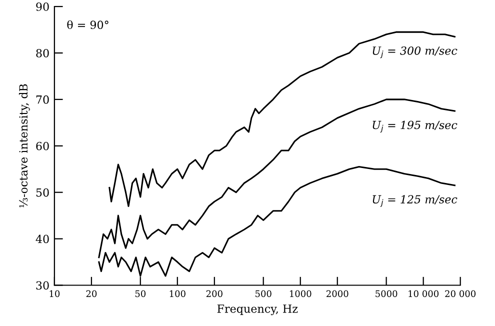  What do you see at coordinates (423, 294) in the screenshot?
I see `x-tick-label: 10 000` at bounding box center [423, 294].